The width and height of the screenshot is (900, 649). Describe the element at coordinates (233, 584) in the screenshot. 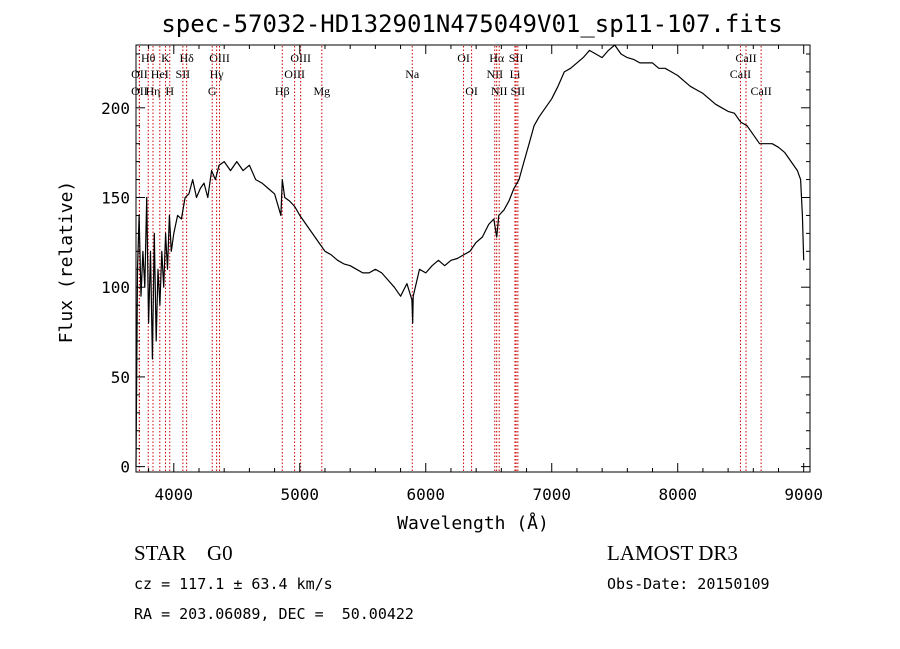

I see `redshift-velocity: cz = 117.1 ± 63.4 km/s` at that location.